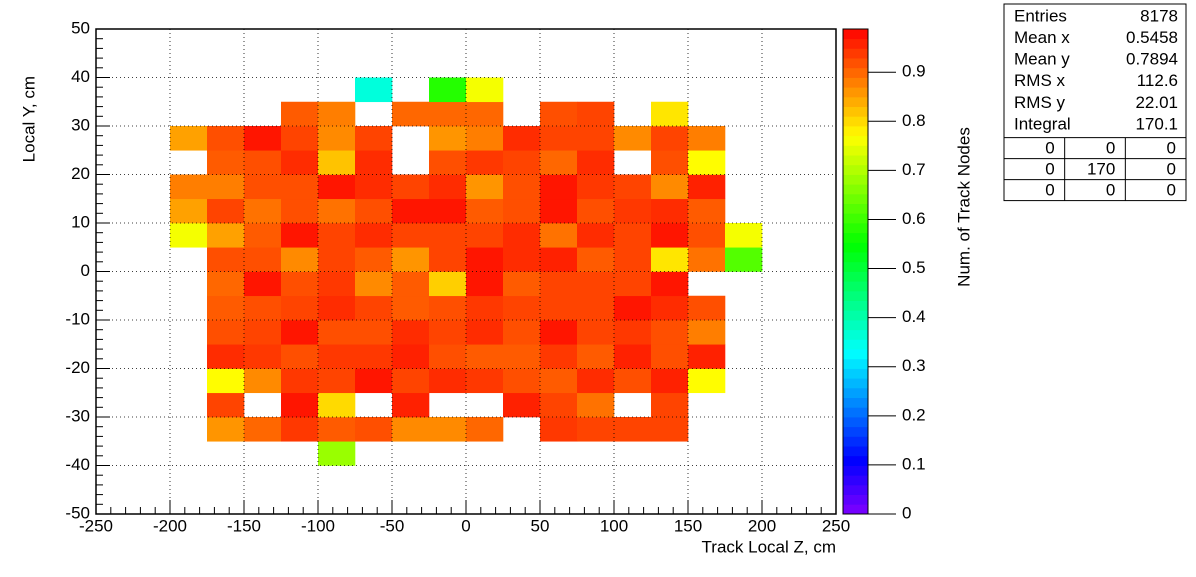  I want to click on y-tick-label: 40, so click(80, 76).